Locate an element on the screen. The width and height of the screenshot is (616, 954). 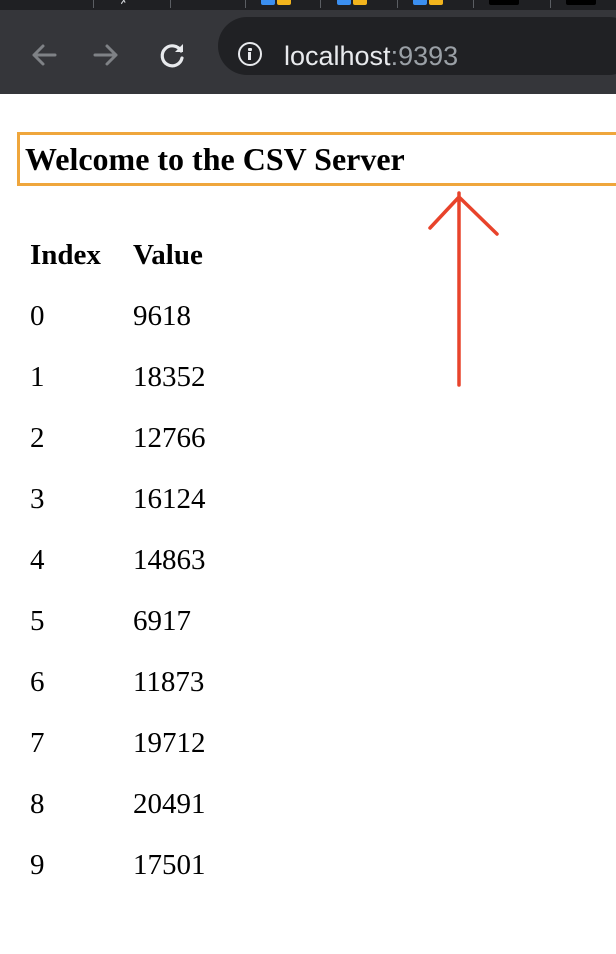
reload-icon is located at coordinates (172, 56).